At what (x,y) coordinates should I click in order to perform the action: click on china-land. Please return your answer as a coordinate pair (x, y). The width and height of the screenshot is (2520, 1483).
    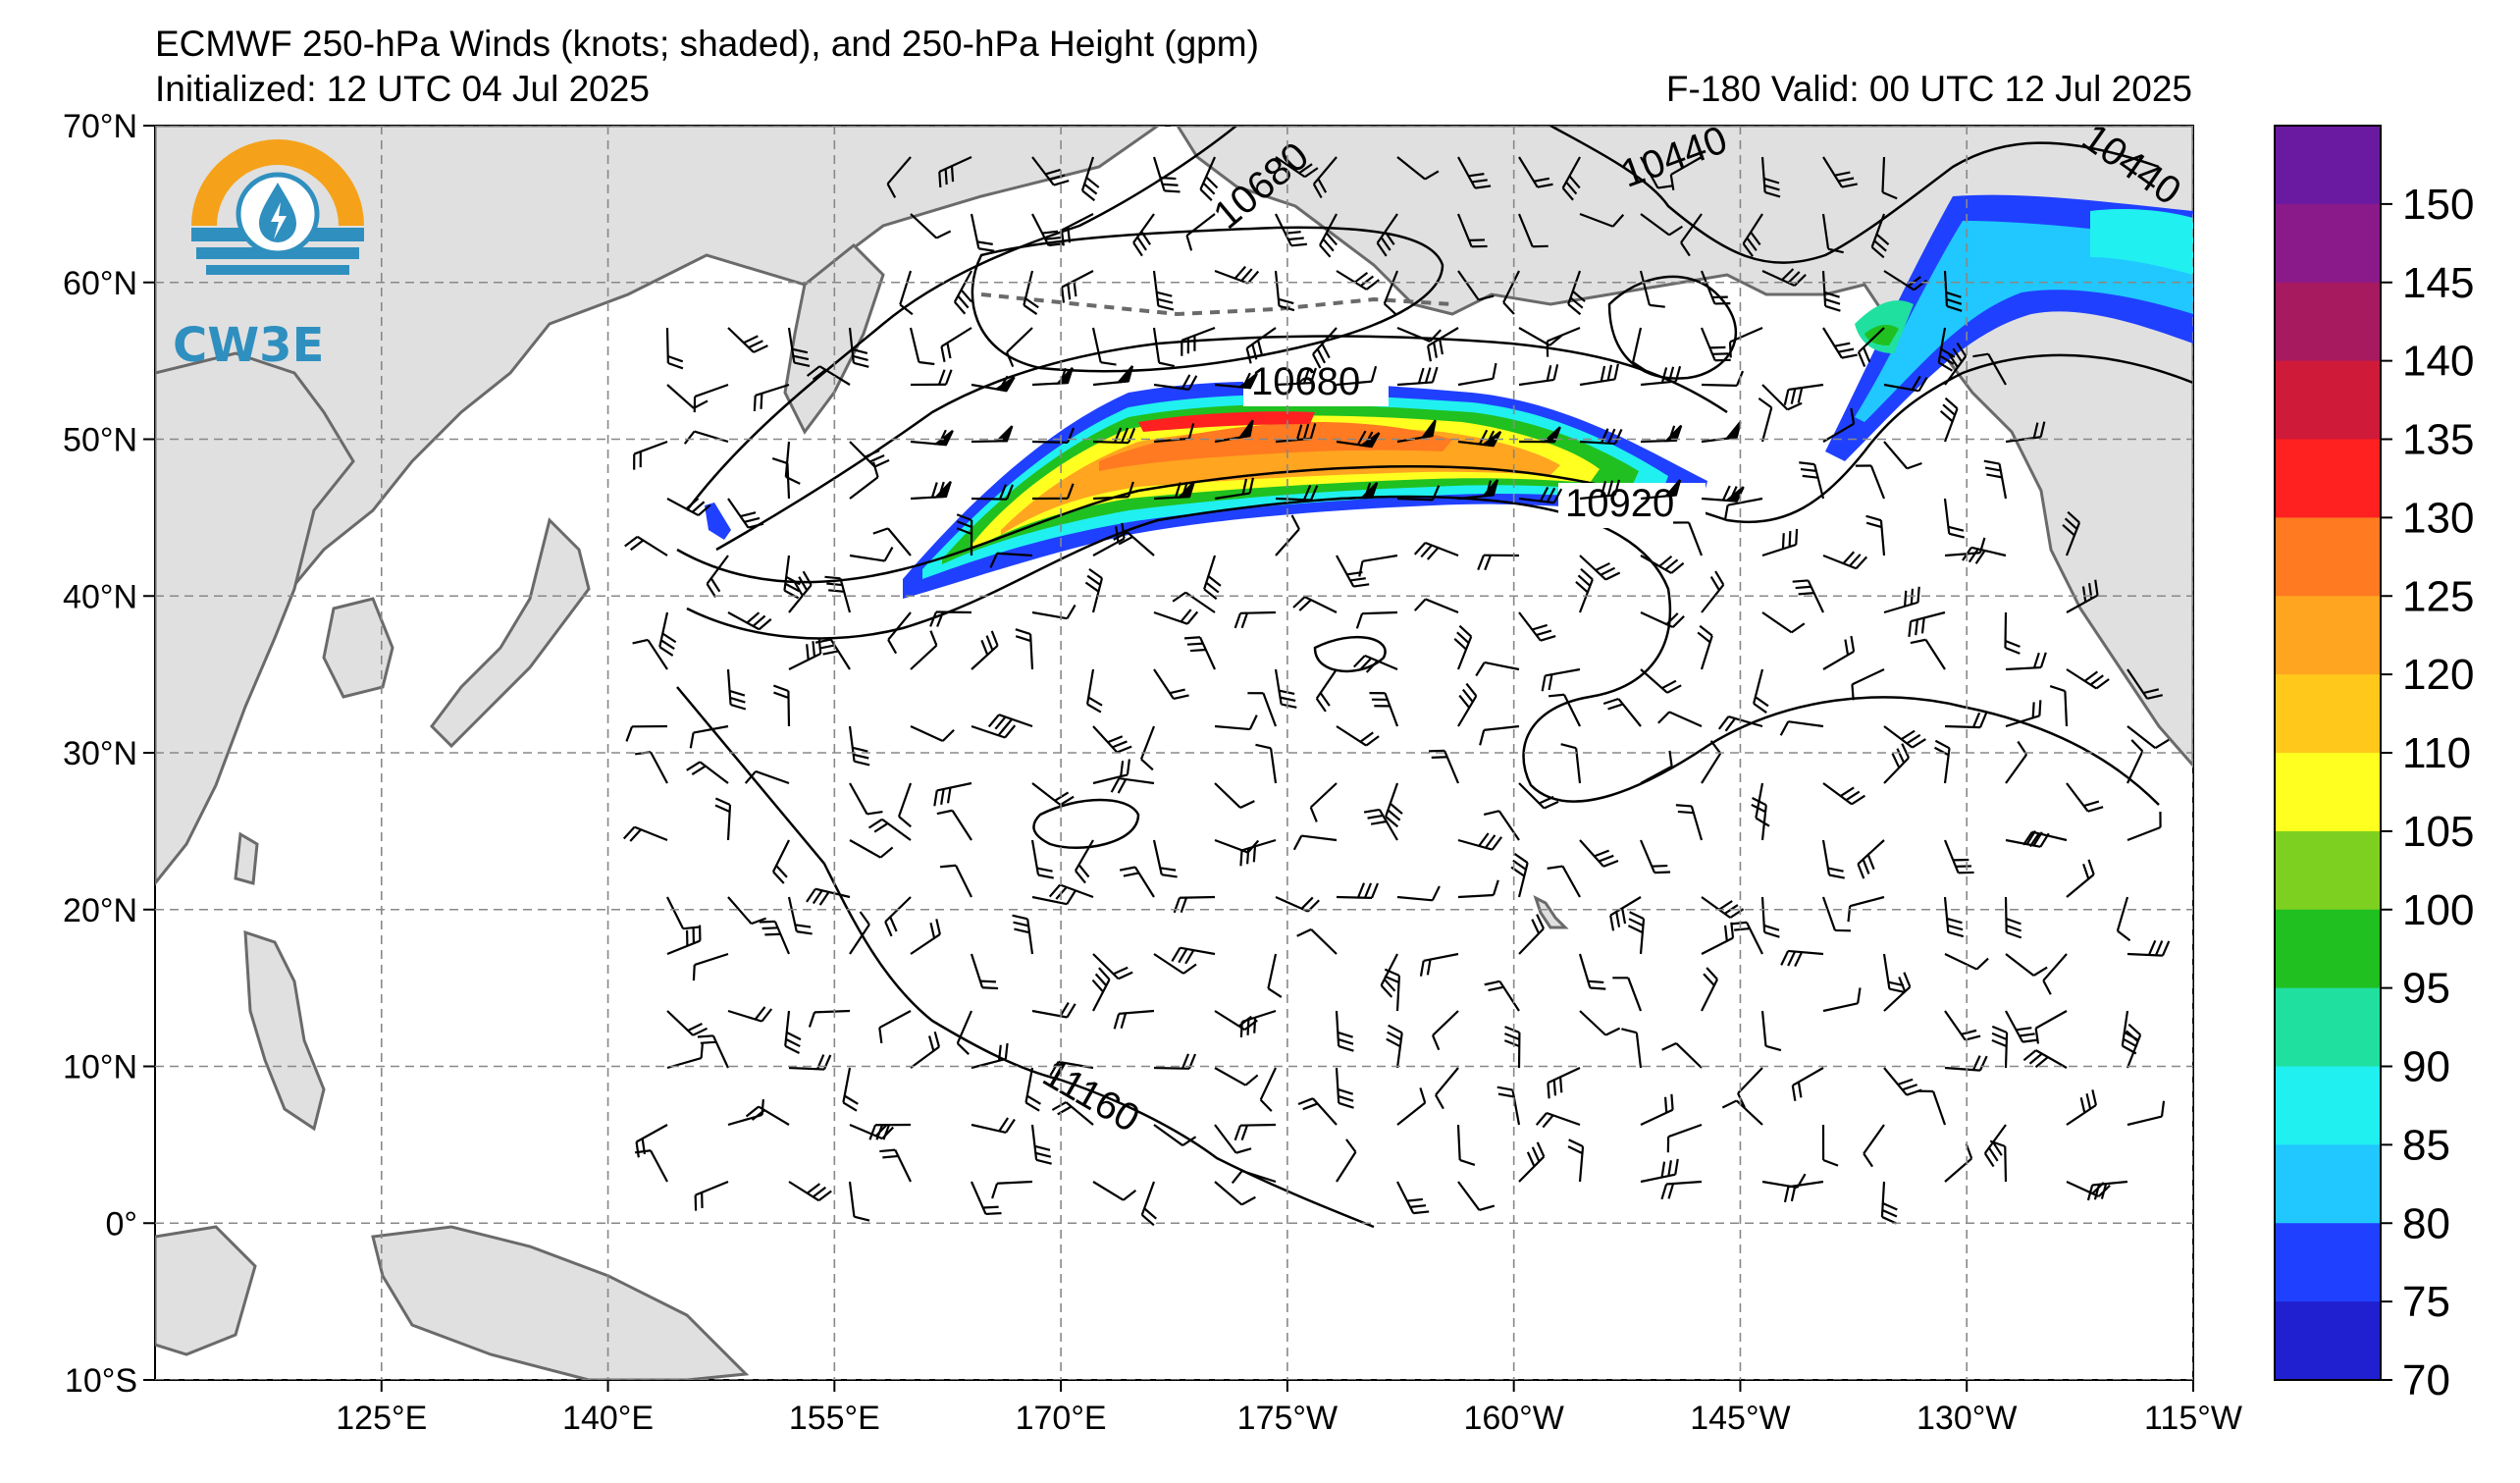
    Looking at the image, I should click on (255, 618).